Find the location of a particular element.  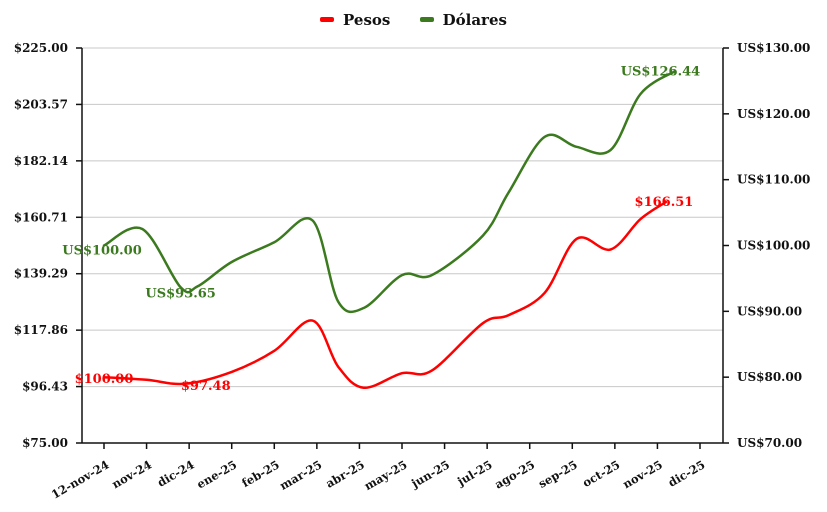

x-tick-label: dic-24 is located at coordinates (176, 473).